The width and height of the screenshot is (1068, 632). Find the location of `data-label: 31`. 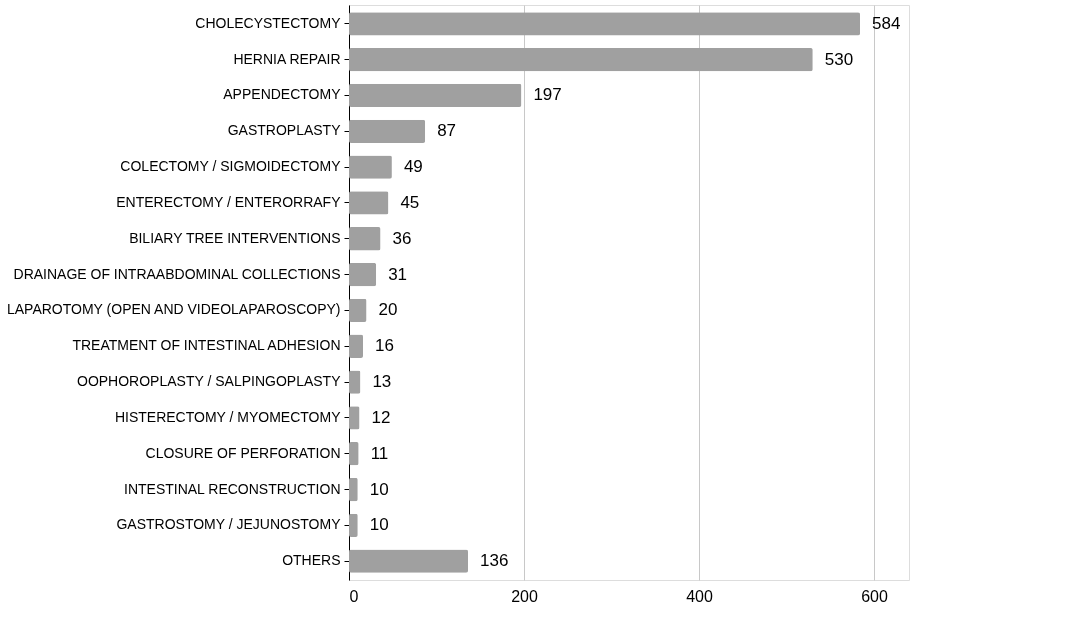

data-label: 31 is located at coordinates (398, 274).